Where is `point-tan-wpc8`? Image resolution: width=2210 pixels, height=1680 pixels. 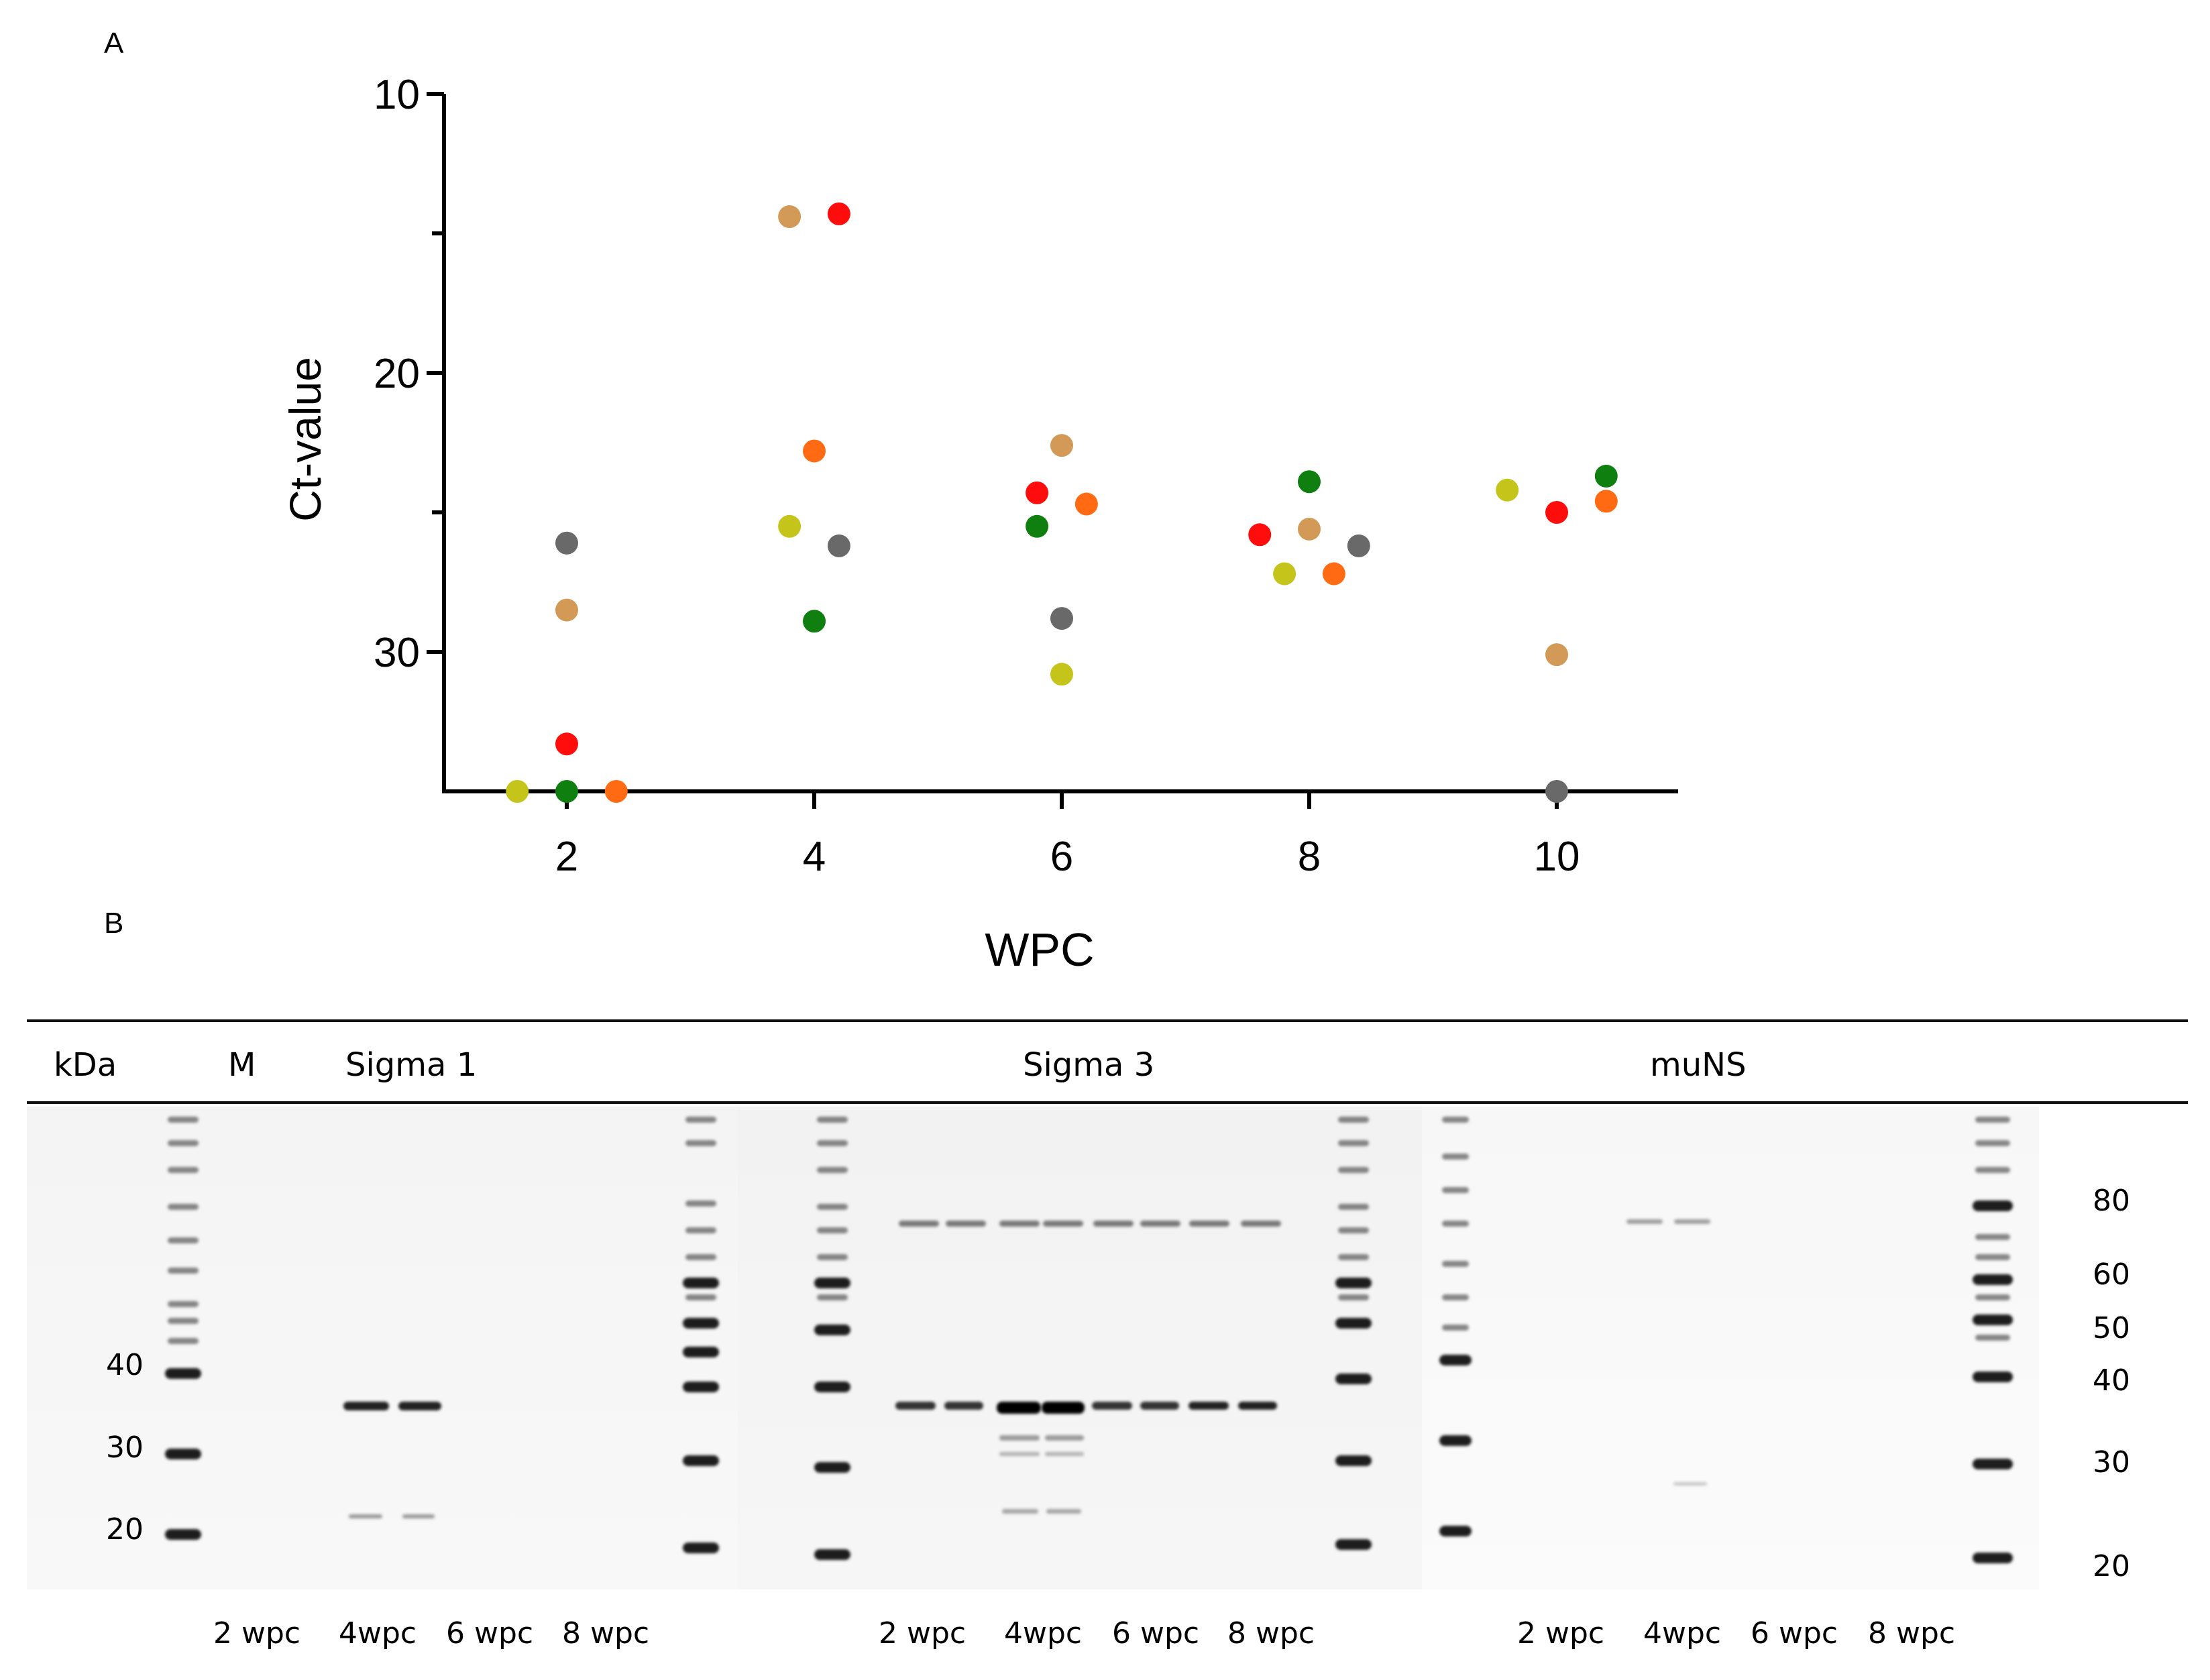 point-tan-wpc8 is located at coordinates (1309, 529).